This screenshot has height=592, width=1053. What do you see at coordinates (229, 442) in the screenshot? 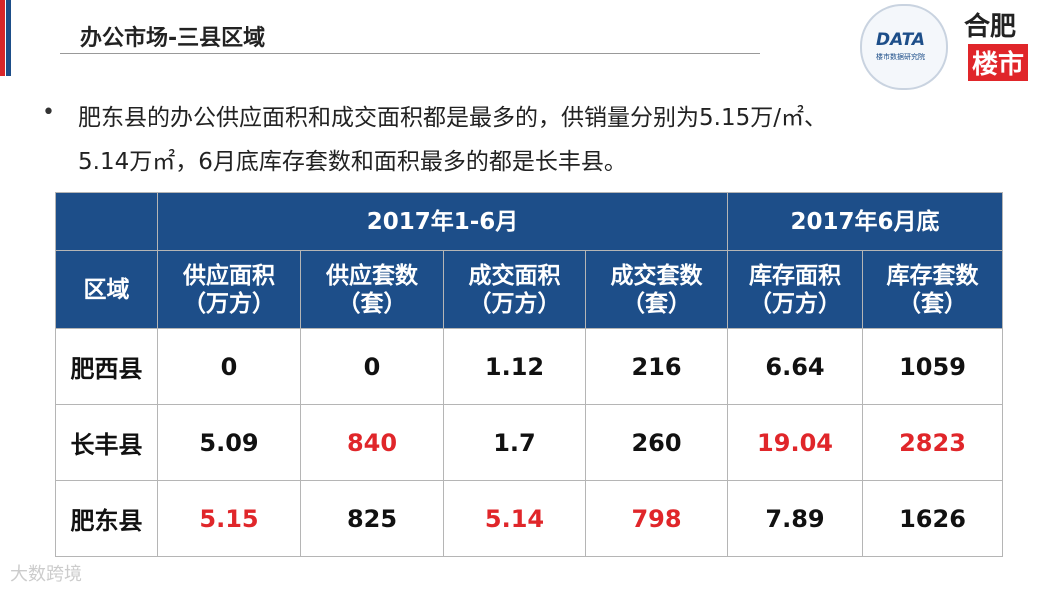
I see `value-cell: 5.09` at bounding box center [229, 442].